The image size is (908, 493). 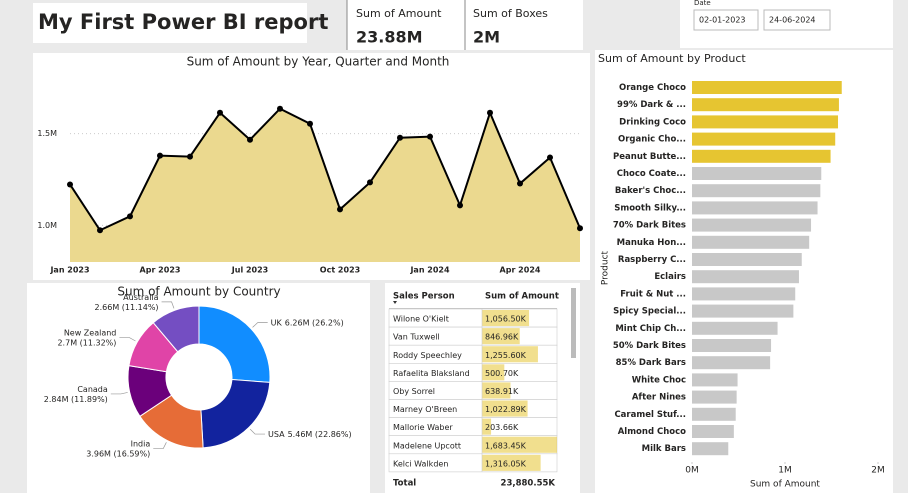 I want to click on y-tick-label: 1.0M, so click(x=47, y=225).